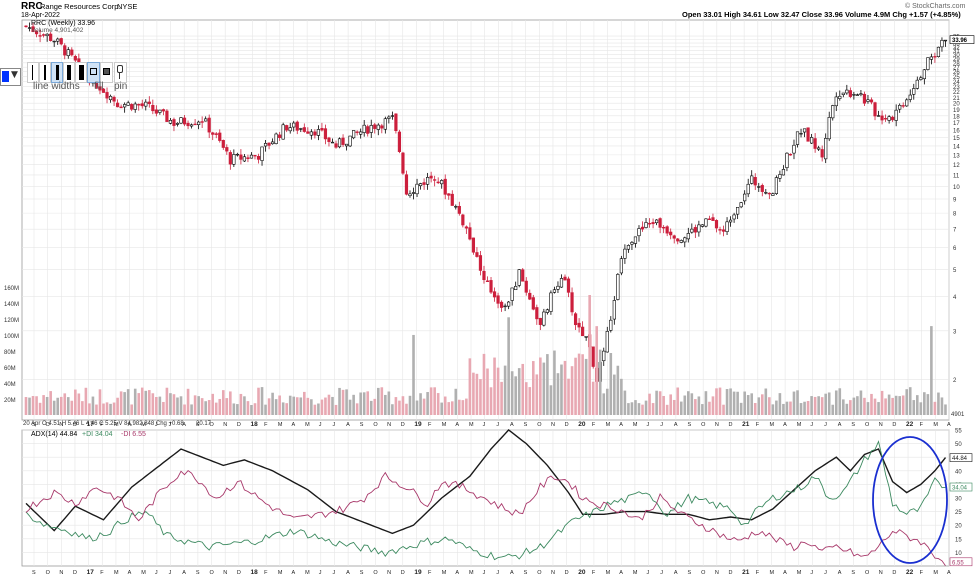 Image resolution: width=975 pixels, height=581 pixels. Describe the element at coordinates (69, 72) in the screenshot. I see `line-width-thick-button` at that location.